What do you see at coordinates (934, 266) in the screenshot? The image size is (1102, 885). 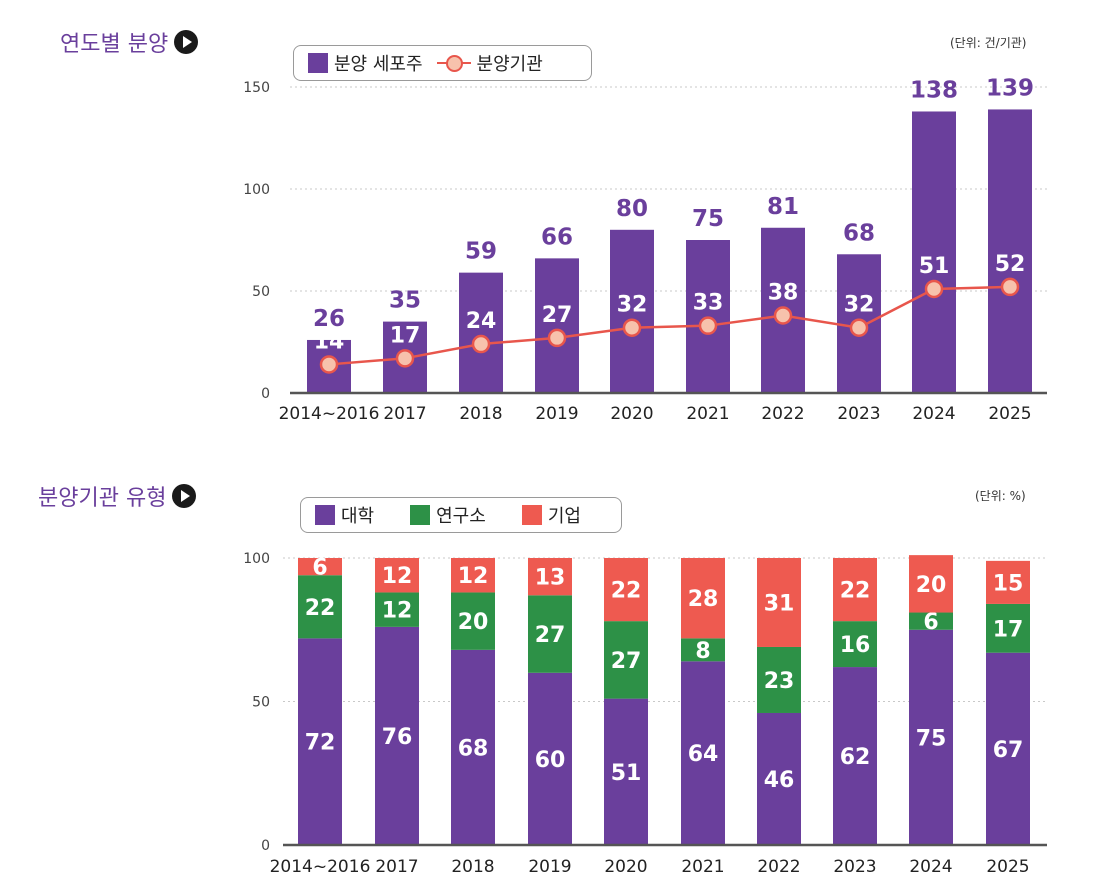 I see `data-label-institutions: 51` at bounding box center [934, 266].